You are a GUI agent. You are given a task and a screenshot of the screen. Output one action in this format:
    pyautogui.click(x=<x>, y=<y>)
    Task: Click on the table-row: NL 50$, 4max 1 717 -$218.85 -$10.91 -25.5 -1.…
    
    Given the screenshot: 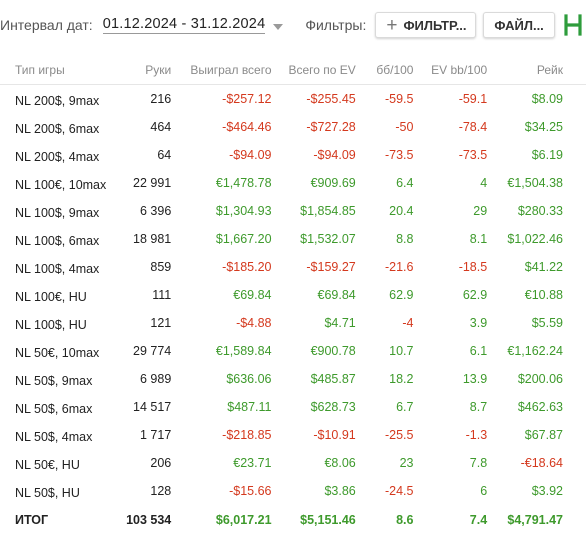 What is the action you would take?
    pyautogui.click(x=293, y=435)
    